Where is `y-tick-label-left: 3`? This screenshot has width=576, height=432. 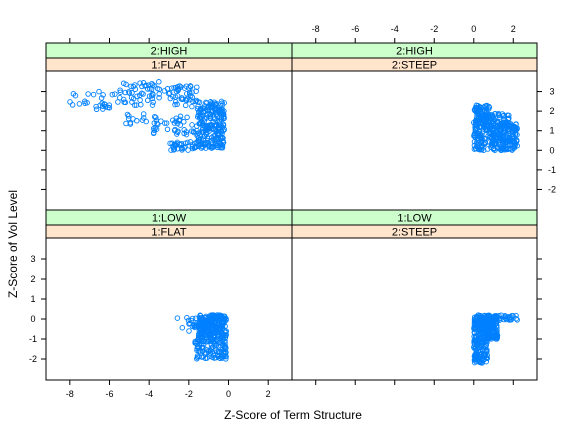 y-tick-label-left: 3 is located at coordinates (32, 259).